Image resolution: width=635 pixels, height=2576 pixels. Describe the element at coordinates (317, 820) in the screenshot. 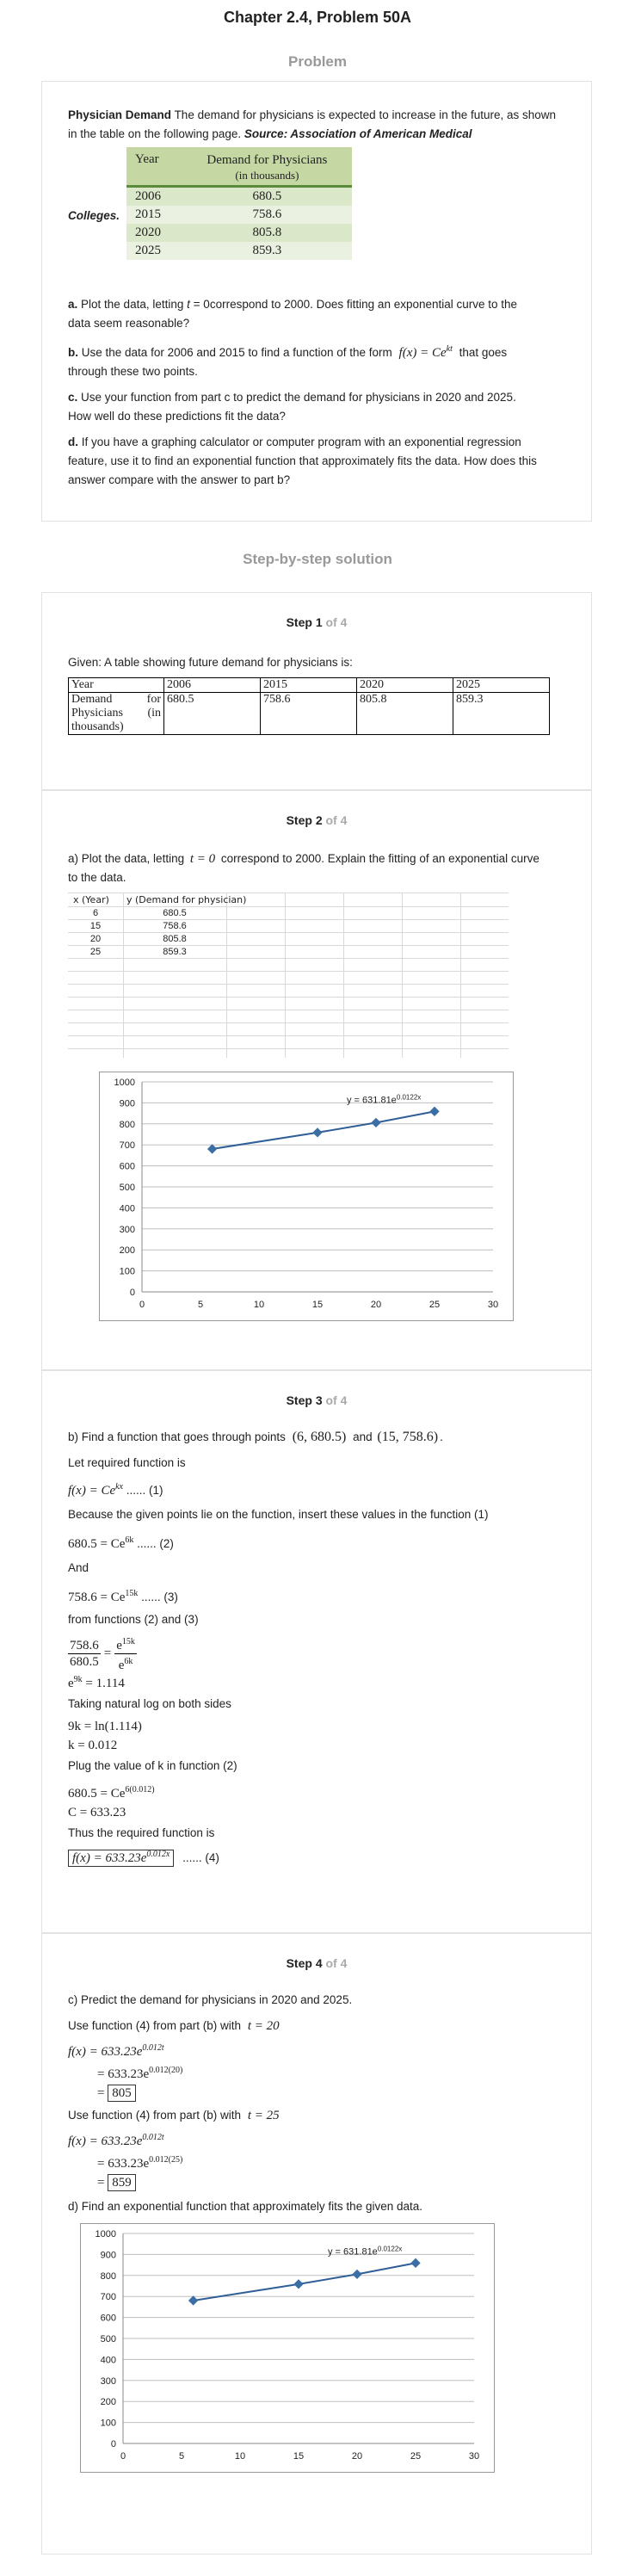

I see `step2-heading: Step 2 of 4` at that location.